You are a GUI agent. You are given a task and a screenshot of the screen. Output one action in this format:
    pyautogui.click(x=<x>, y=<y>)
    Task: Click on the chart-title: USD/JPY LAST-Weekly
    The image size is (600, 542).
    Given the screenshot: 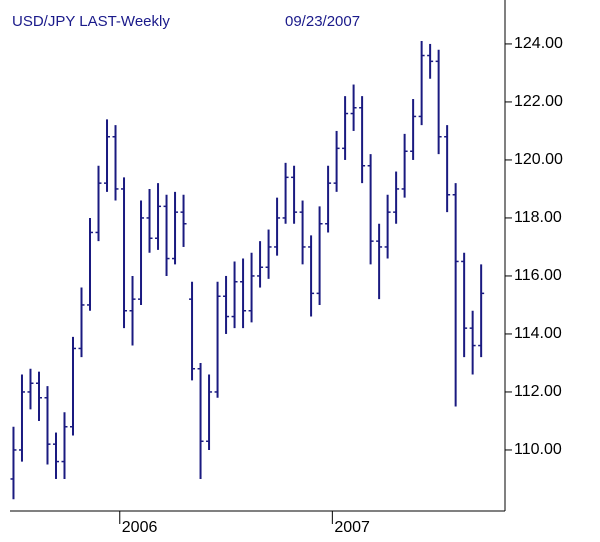 What is the action you would take?
    pyautogui.click(x=91, y=21)
    